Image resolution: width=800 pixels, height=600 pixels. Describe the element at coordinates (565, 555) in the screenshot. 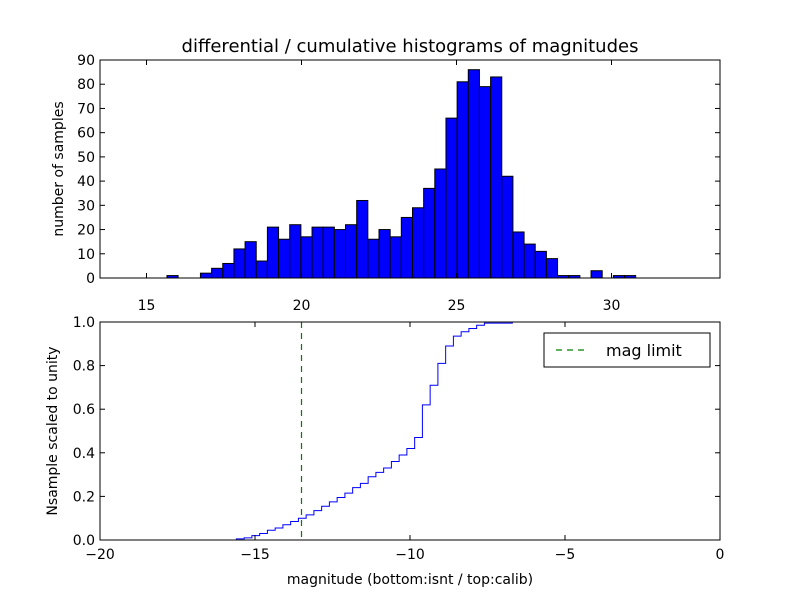

I see `bottom-x-tick-label: −5` at that location.